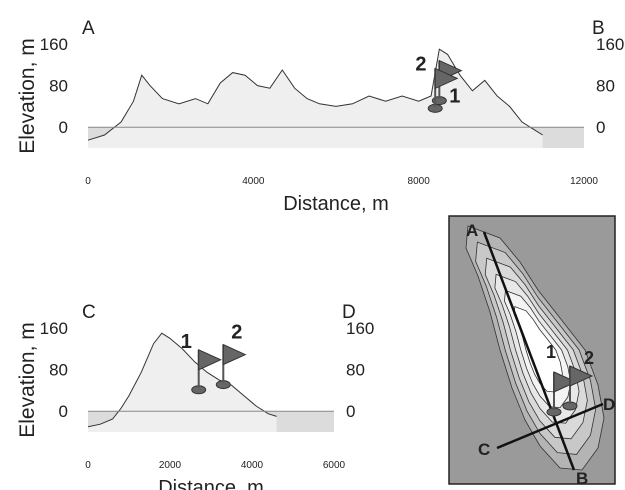  Describe the element at coordinates (551, 352) in the screenshot. I see `map-flag-label-1: 1` at that location.